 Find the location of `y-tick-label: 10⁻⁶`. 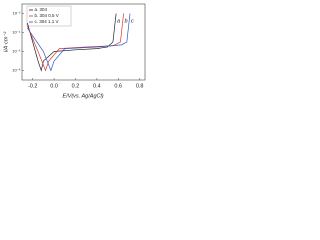

y-tick-label: 10⁻⁶ is located at coordinates (16, 51).